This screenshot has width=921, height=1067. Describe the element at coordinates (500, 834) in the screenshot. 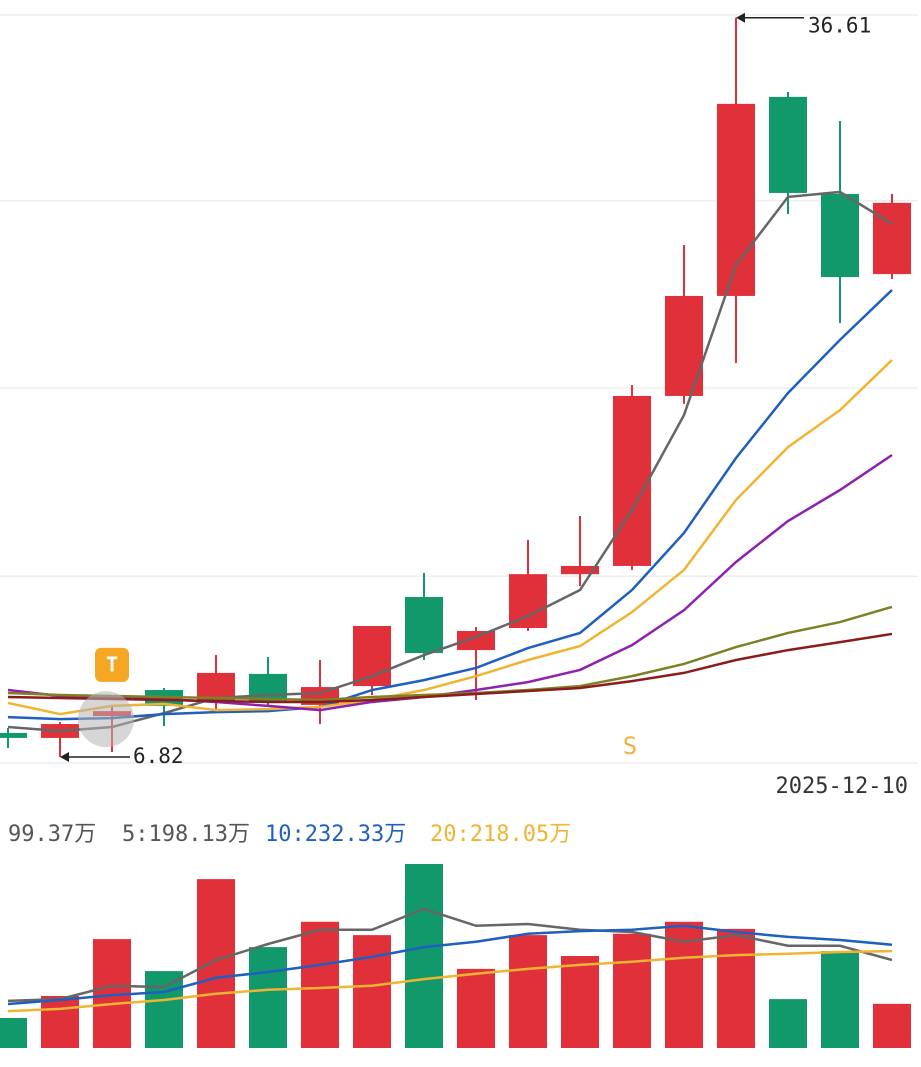

I see `legend-item: 20:218.05万` at that location.